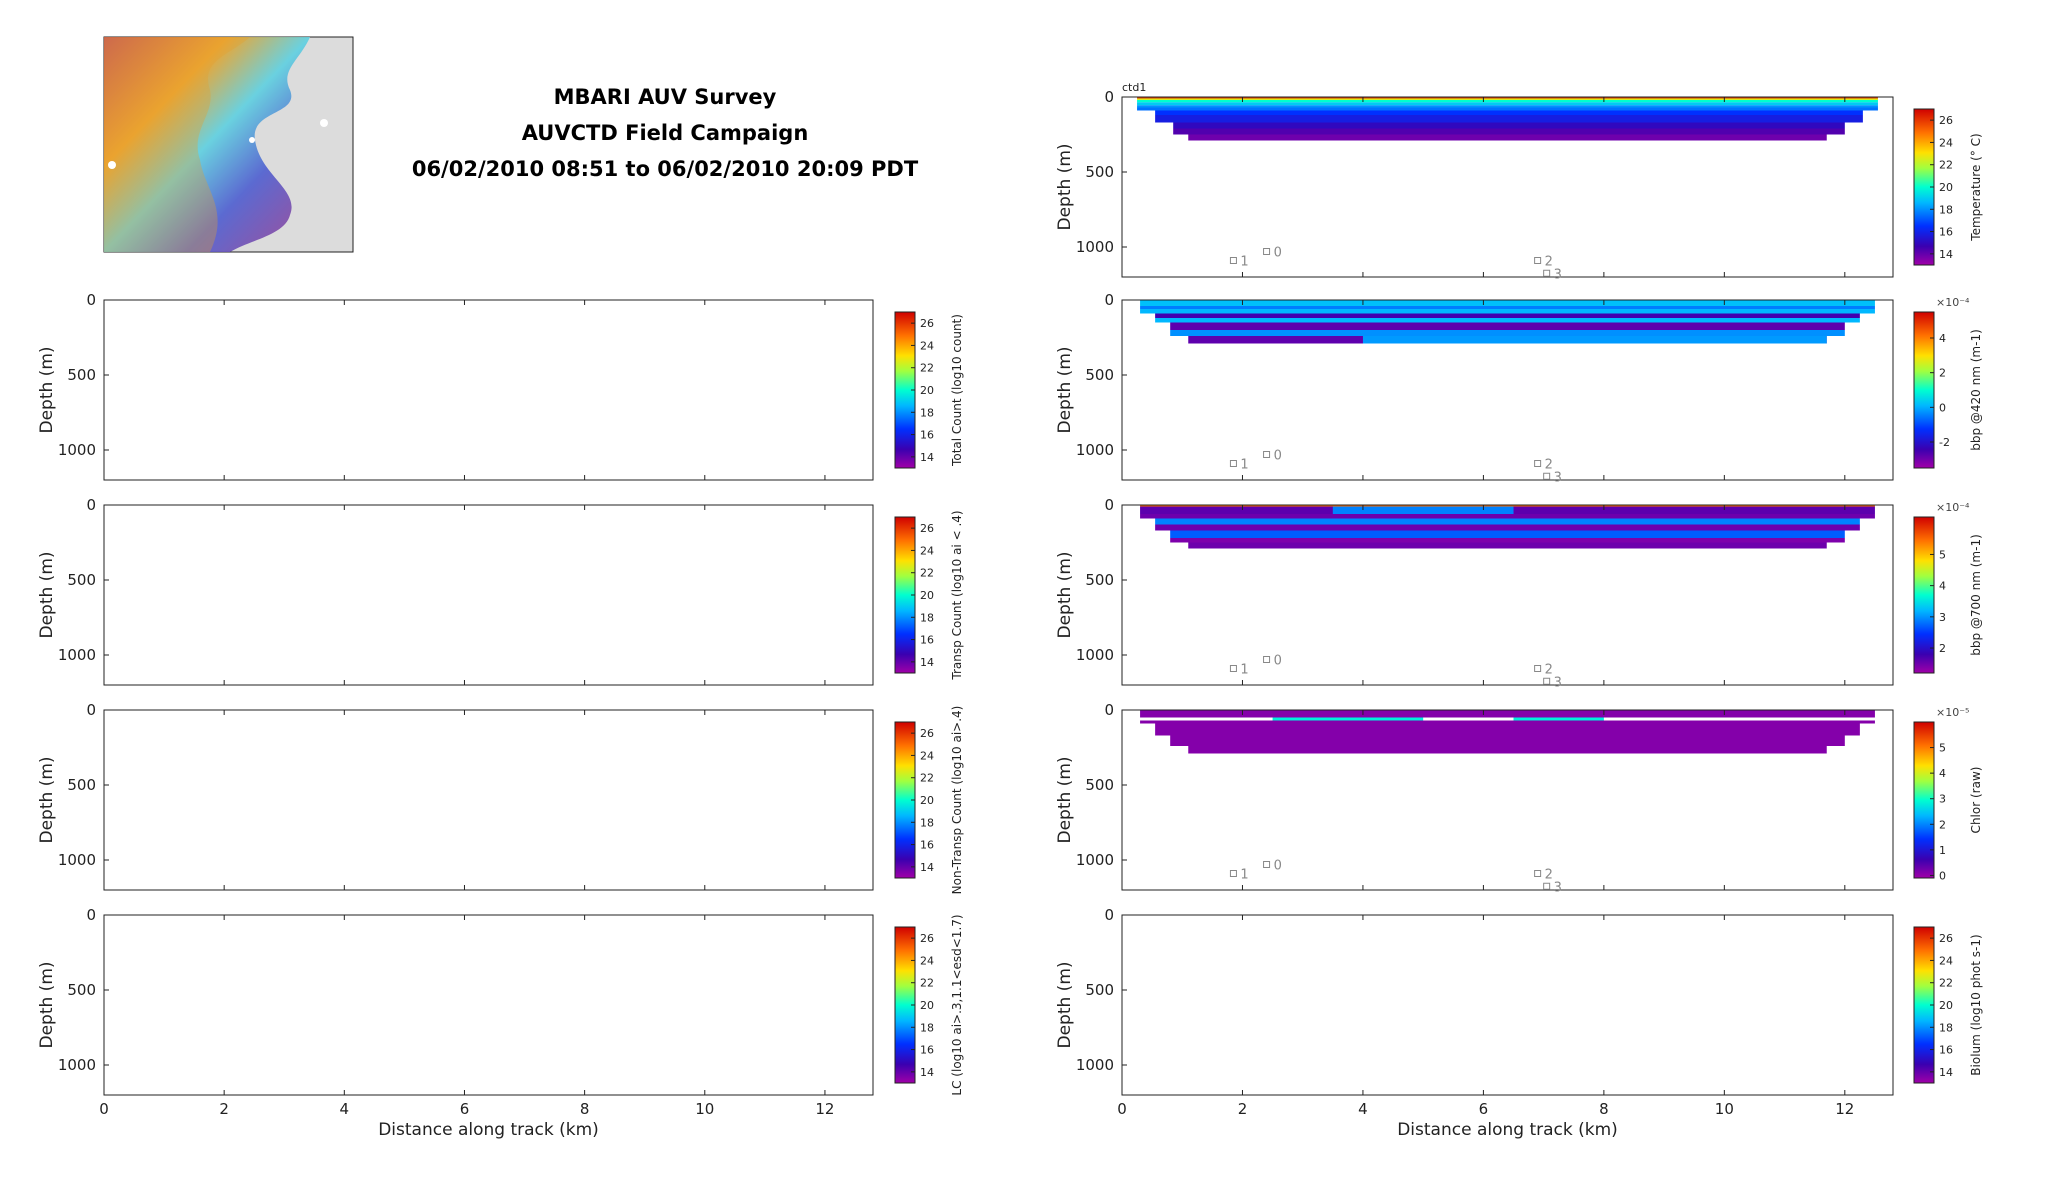 Image resolution: width=2052 pixels, height=1188 pixels. What do you see at coordinates (1244, 262) in the screenshot?
I see `station-marker-label: 1` at bounding box center [1244, 262].